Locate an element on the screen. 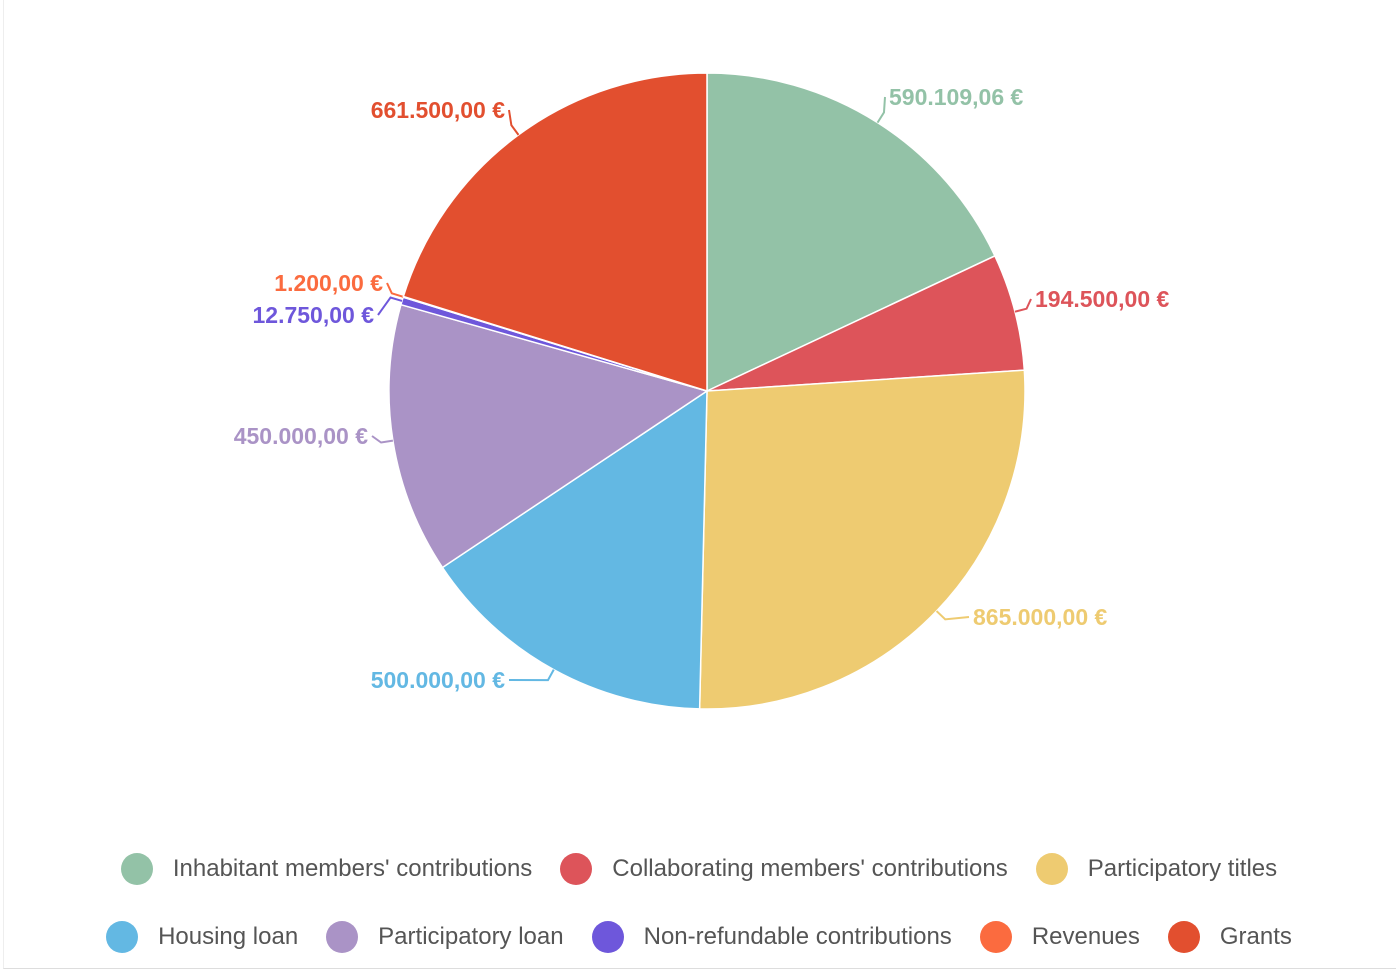  data-label: 12.750,00 € is located at coordinates (313, 315).